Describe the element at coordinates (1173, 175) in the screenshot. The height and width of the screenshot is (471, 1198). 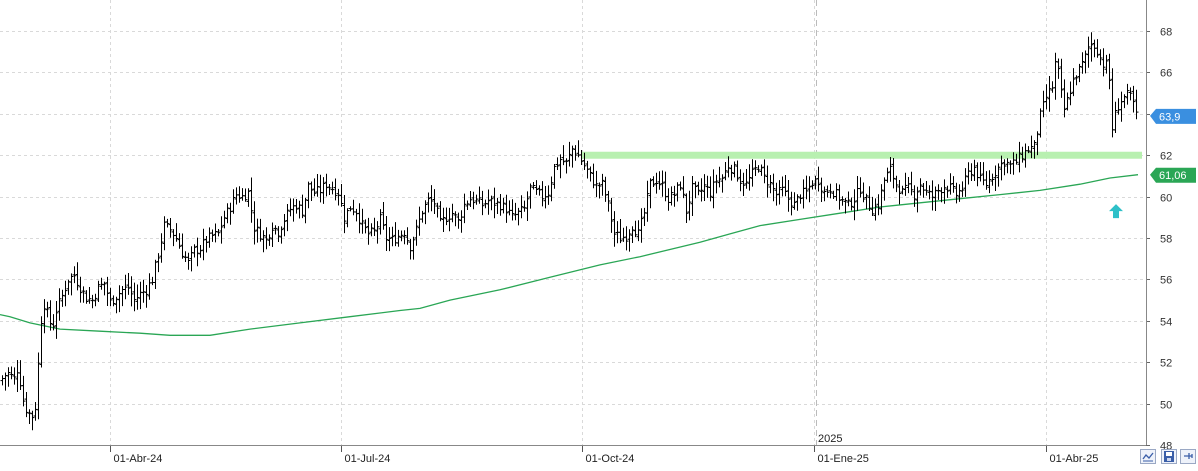
I see `moving-average-badge: 61,06` at that location.